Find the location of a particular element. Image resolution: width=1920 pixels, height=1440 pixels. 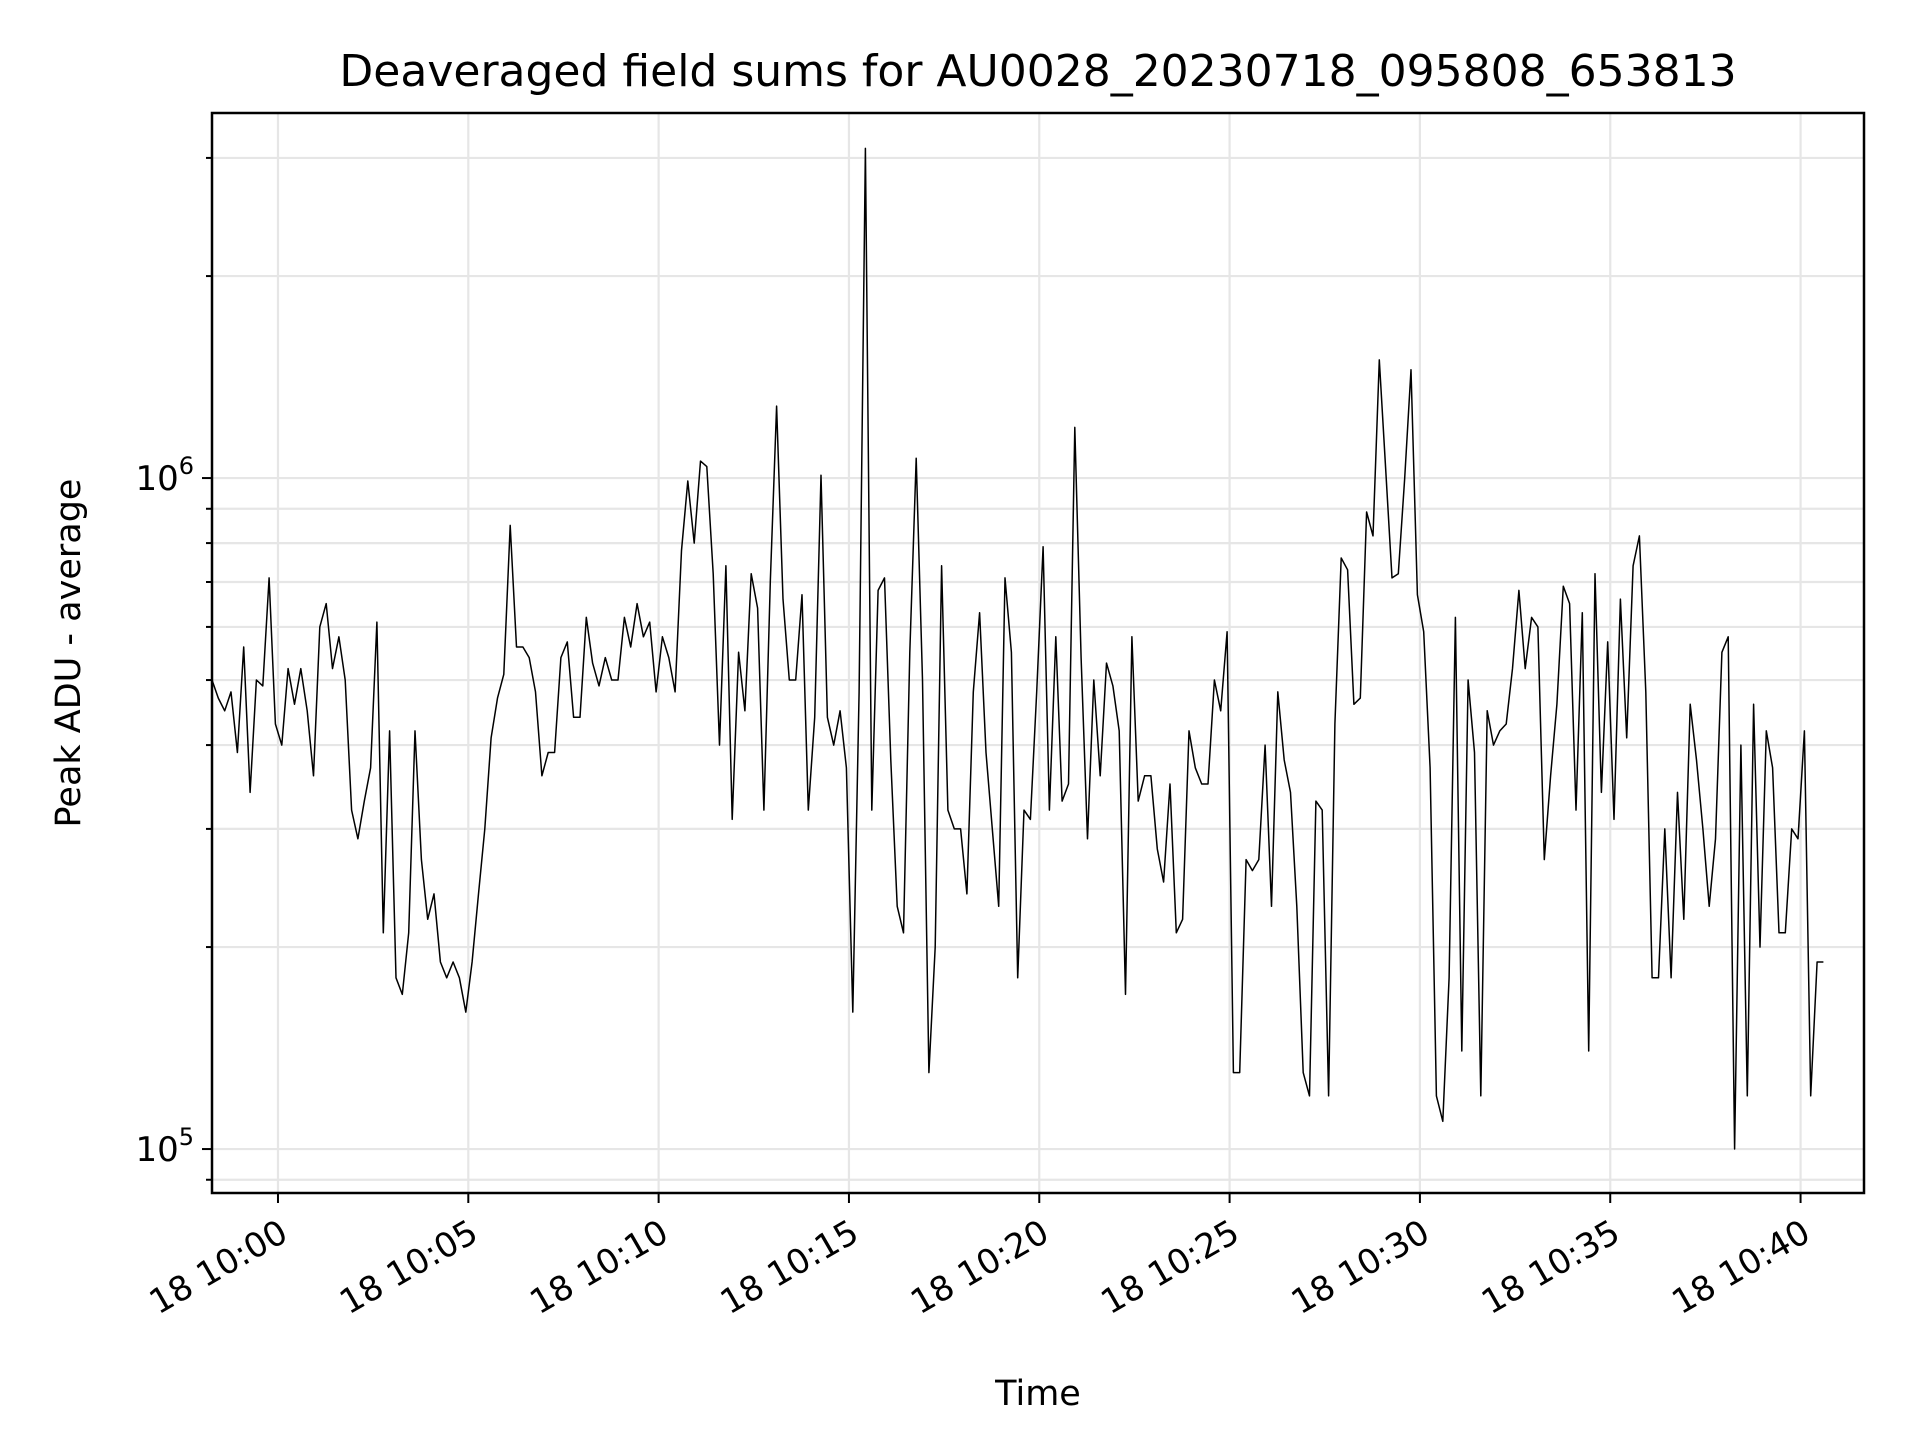

x-axis-label: Time is located at coordinates (1037, 1394).